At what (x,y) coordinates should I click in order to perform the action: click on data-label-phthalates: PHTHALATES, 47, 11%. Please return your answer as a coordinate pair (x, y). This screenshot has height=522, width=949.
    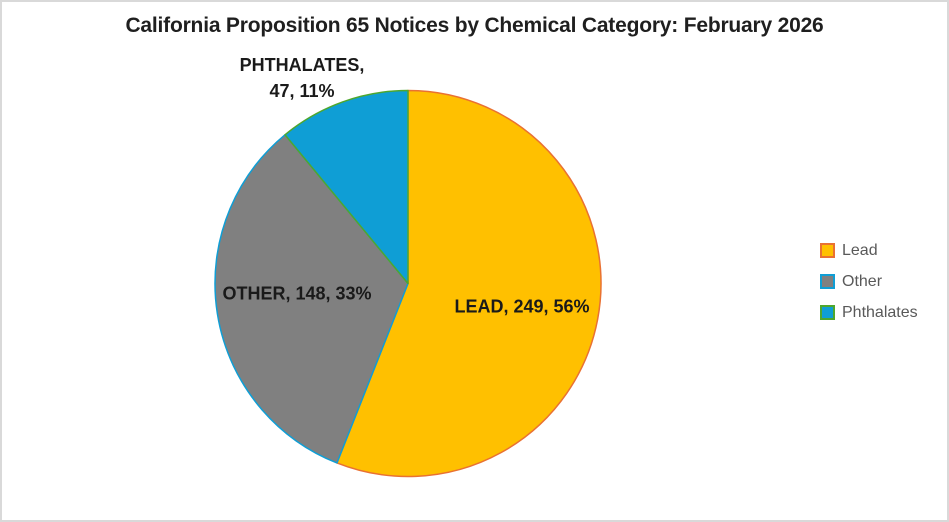
    Looking at the image, I should click on (302, 78).